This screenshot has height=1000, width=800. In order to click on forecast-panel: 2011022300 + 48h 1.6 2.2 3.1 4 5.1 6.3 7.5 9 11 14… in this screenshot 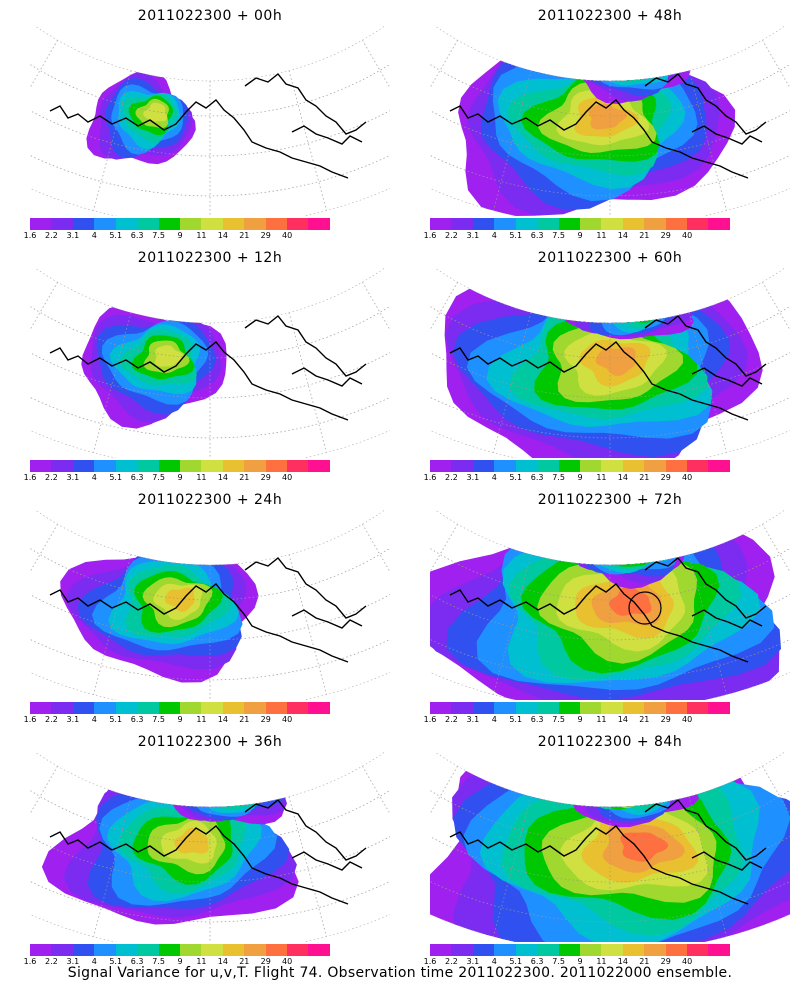, I will do `click(607, 128)`.